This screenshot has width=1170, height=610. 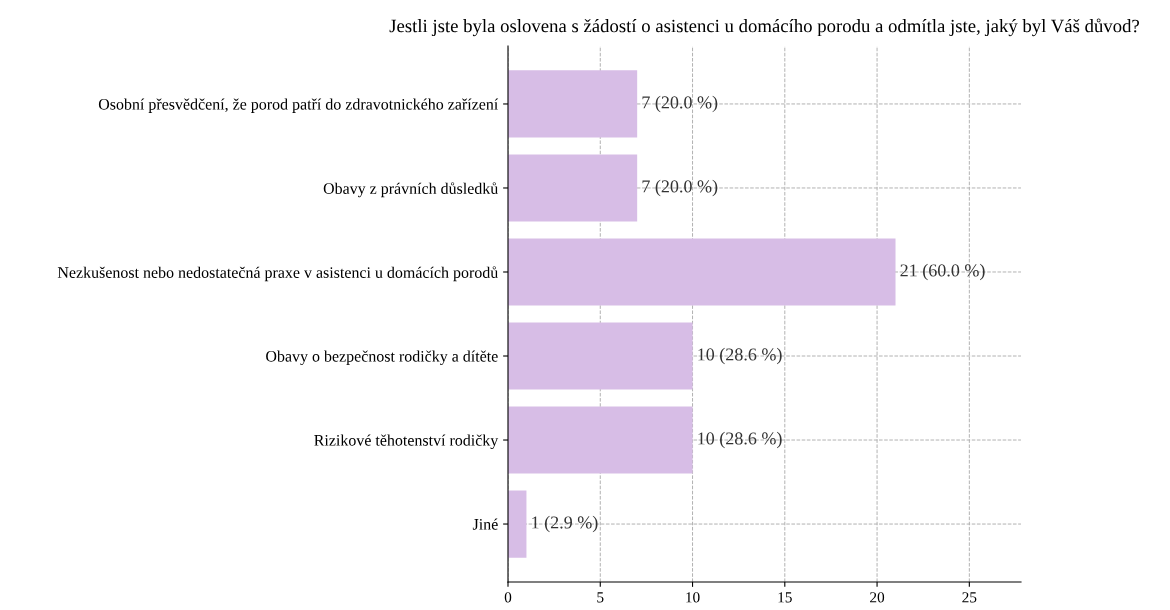 What do you see at coordinates (565, 524) in the screenshot?
I see `data-label: 1 (2.9 %)` at bounding box center [565, 524].